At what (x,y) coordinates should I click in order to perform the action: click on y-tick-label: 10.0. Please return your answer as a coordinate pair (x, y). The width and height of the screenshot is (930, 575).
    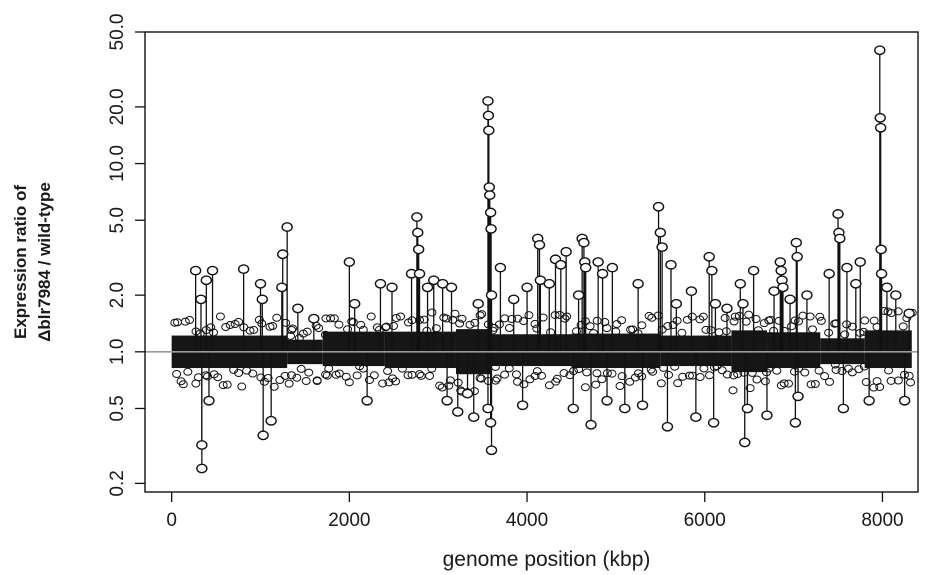
    Looking at the image, I should click on (117, 163).